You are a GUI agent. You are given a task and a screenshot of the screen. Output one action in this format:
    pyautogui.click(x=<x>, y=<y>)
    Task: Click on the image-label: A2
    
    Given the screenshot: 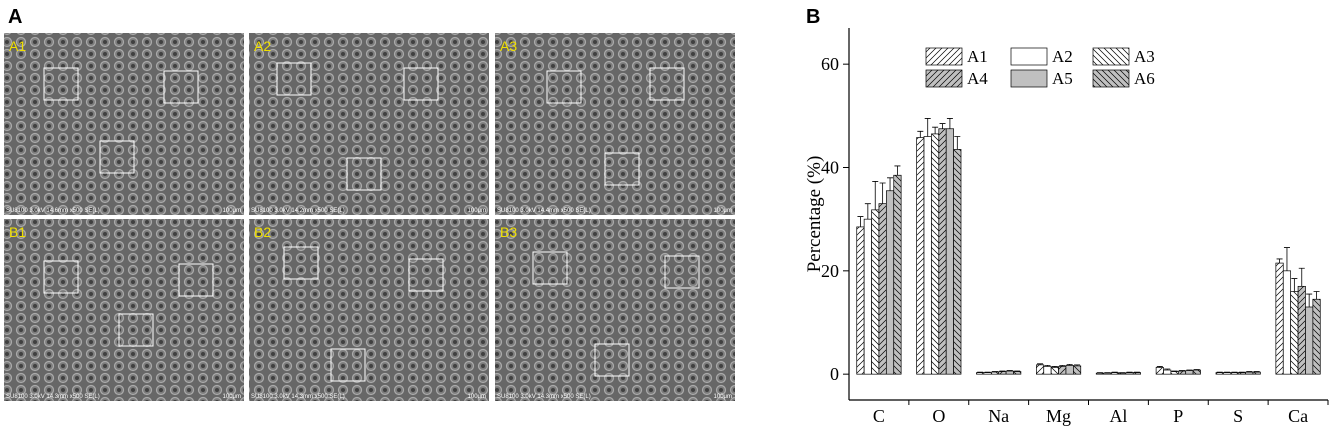 What is the action you would take?
    pyautogui.click(x=262, y=46)
    